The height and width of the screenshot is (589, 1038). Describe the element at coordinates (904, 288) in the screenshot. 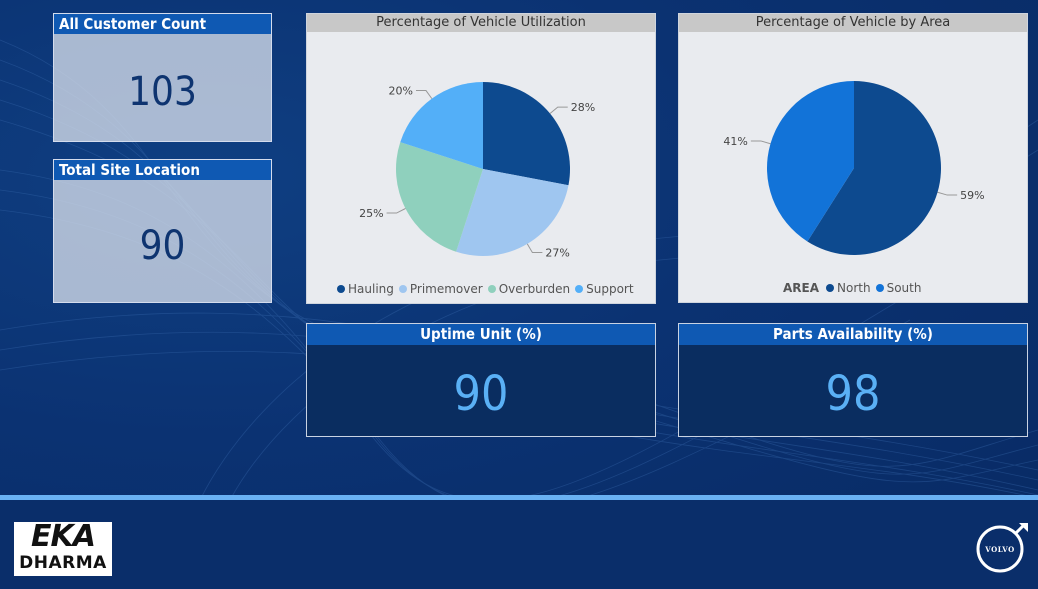

I see `area-legend-label: South` at that location.